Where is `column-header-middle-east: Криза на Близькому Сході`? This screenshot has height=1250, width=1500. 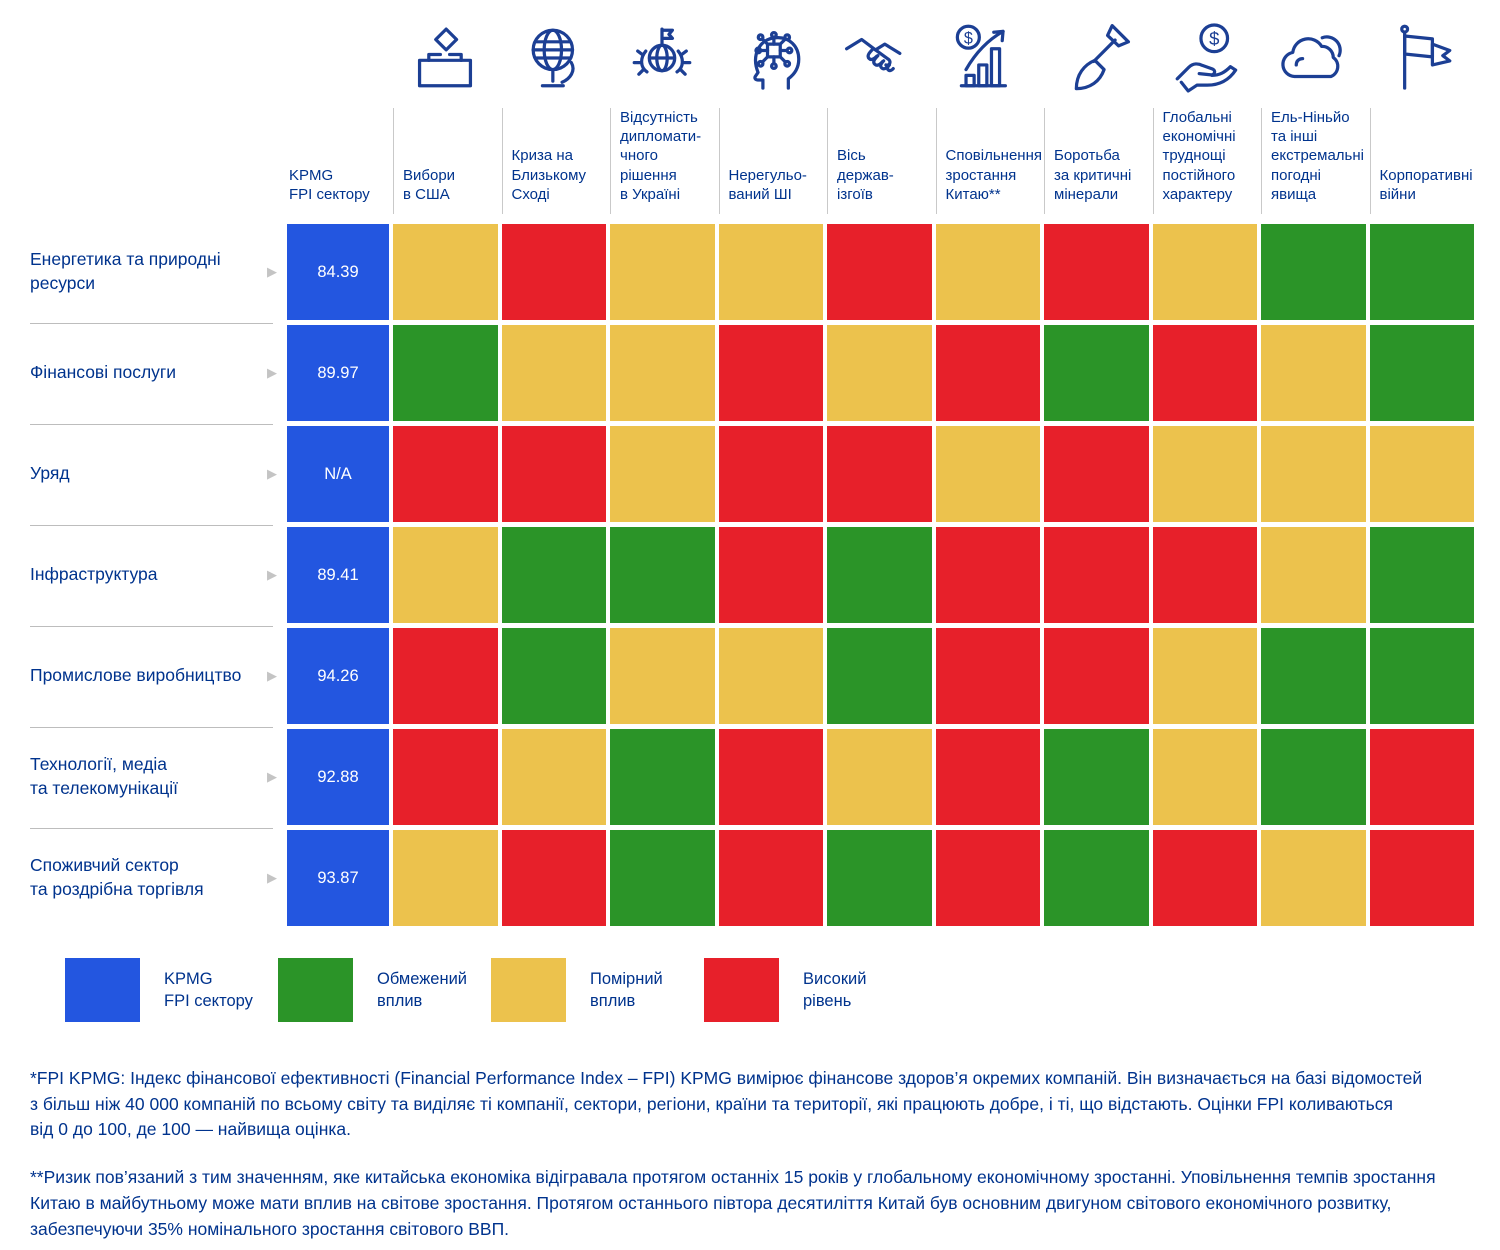 column-header-middle-east: Криза на Близькому Сході is located at coordinates (554, 161).